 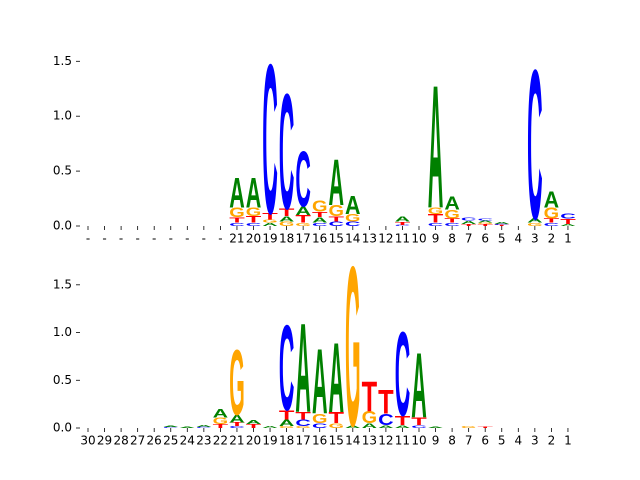 What do you see at coordinates (369, 239) in the screenshot?
I see `x-tick-label: 13` at bounding box center [369, 239].